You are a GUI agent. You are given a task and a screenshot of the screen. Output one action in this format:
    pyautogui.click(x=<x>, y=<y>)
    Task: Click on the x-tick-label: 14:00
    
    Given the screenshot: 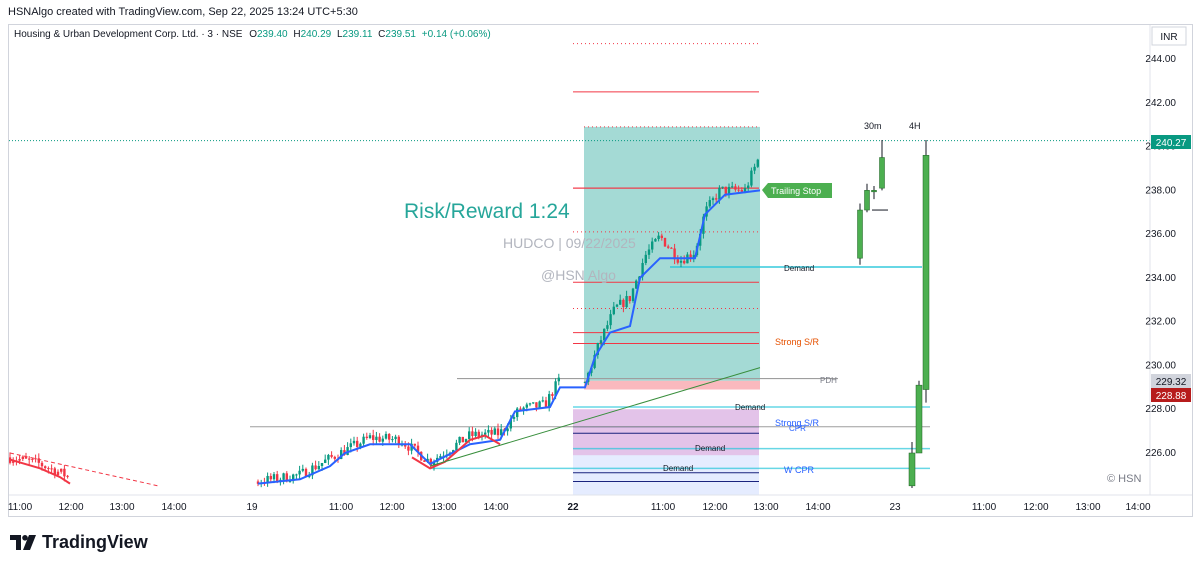 What is the action you would take?
    pyautogui.click(x=173, y=507)
    